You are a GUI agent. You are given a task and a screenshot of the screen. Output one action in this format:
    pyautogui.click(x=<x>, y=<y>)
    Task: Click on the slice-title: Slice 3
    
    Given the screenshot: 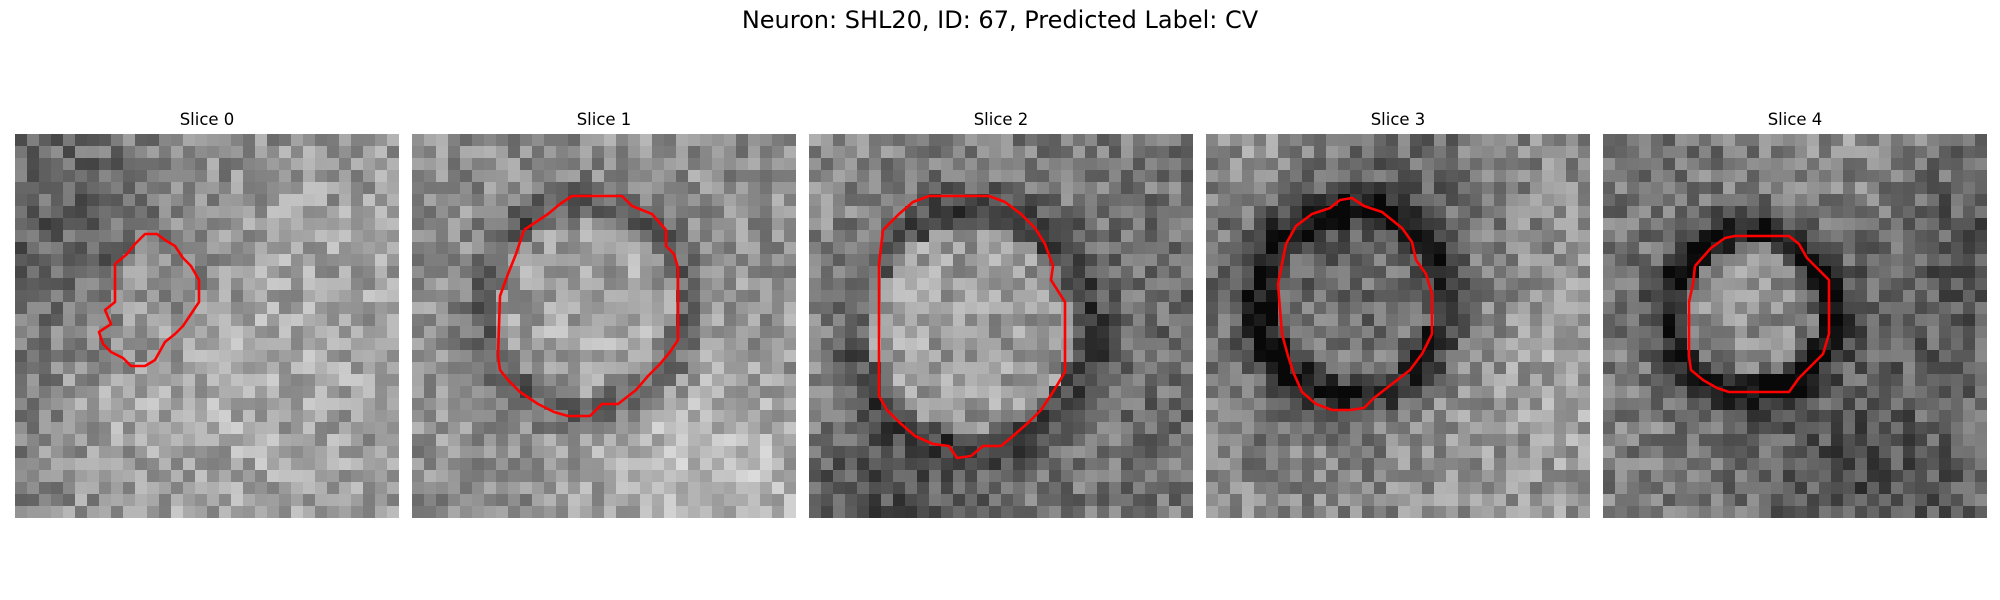 What is the action you would take?
    pyautogui.click(x=1398, y=119)
    